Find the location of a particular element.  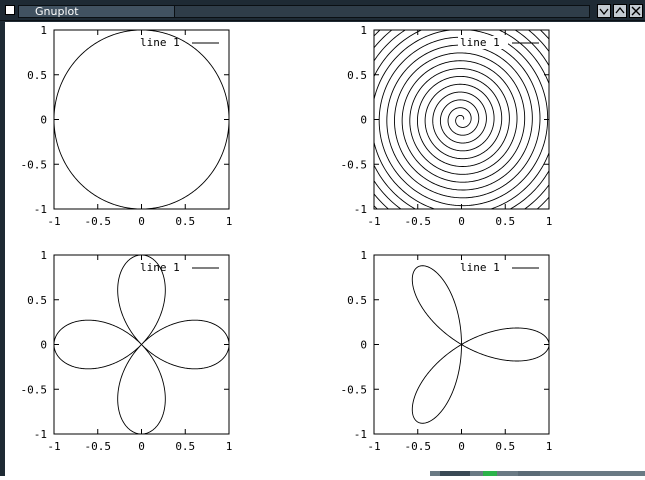

title-tab: Gnuplot is located at coordinates (97, 11).